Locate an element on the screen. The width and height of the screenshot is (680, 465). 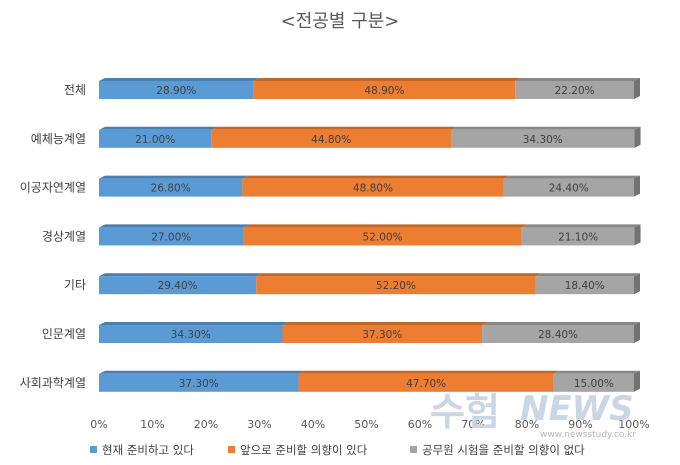
data-label: 28.40% is located at coordinates (558, 335).